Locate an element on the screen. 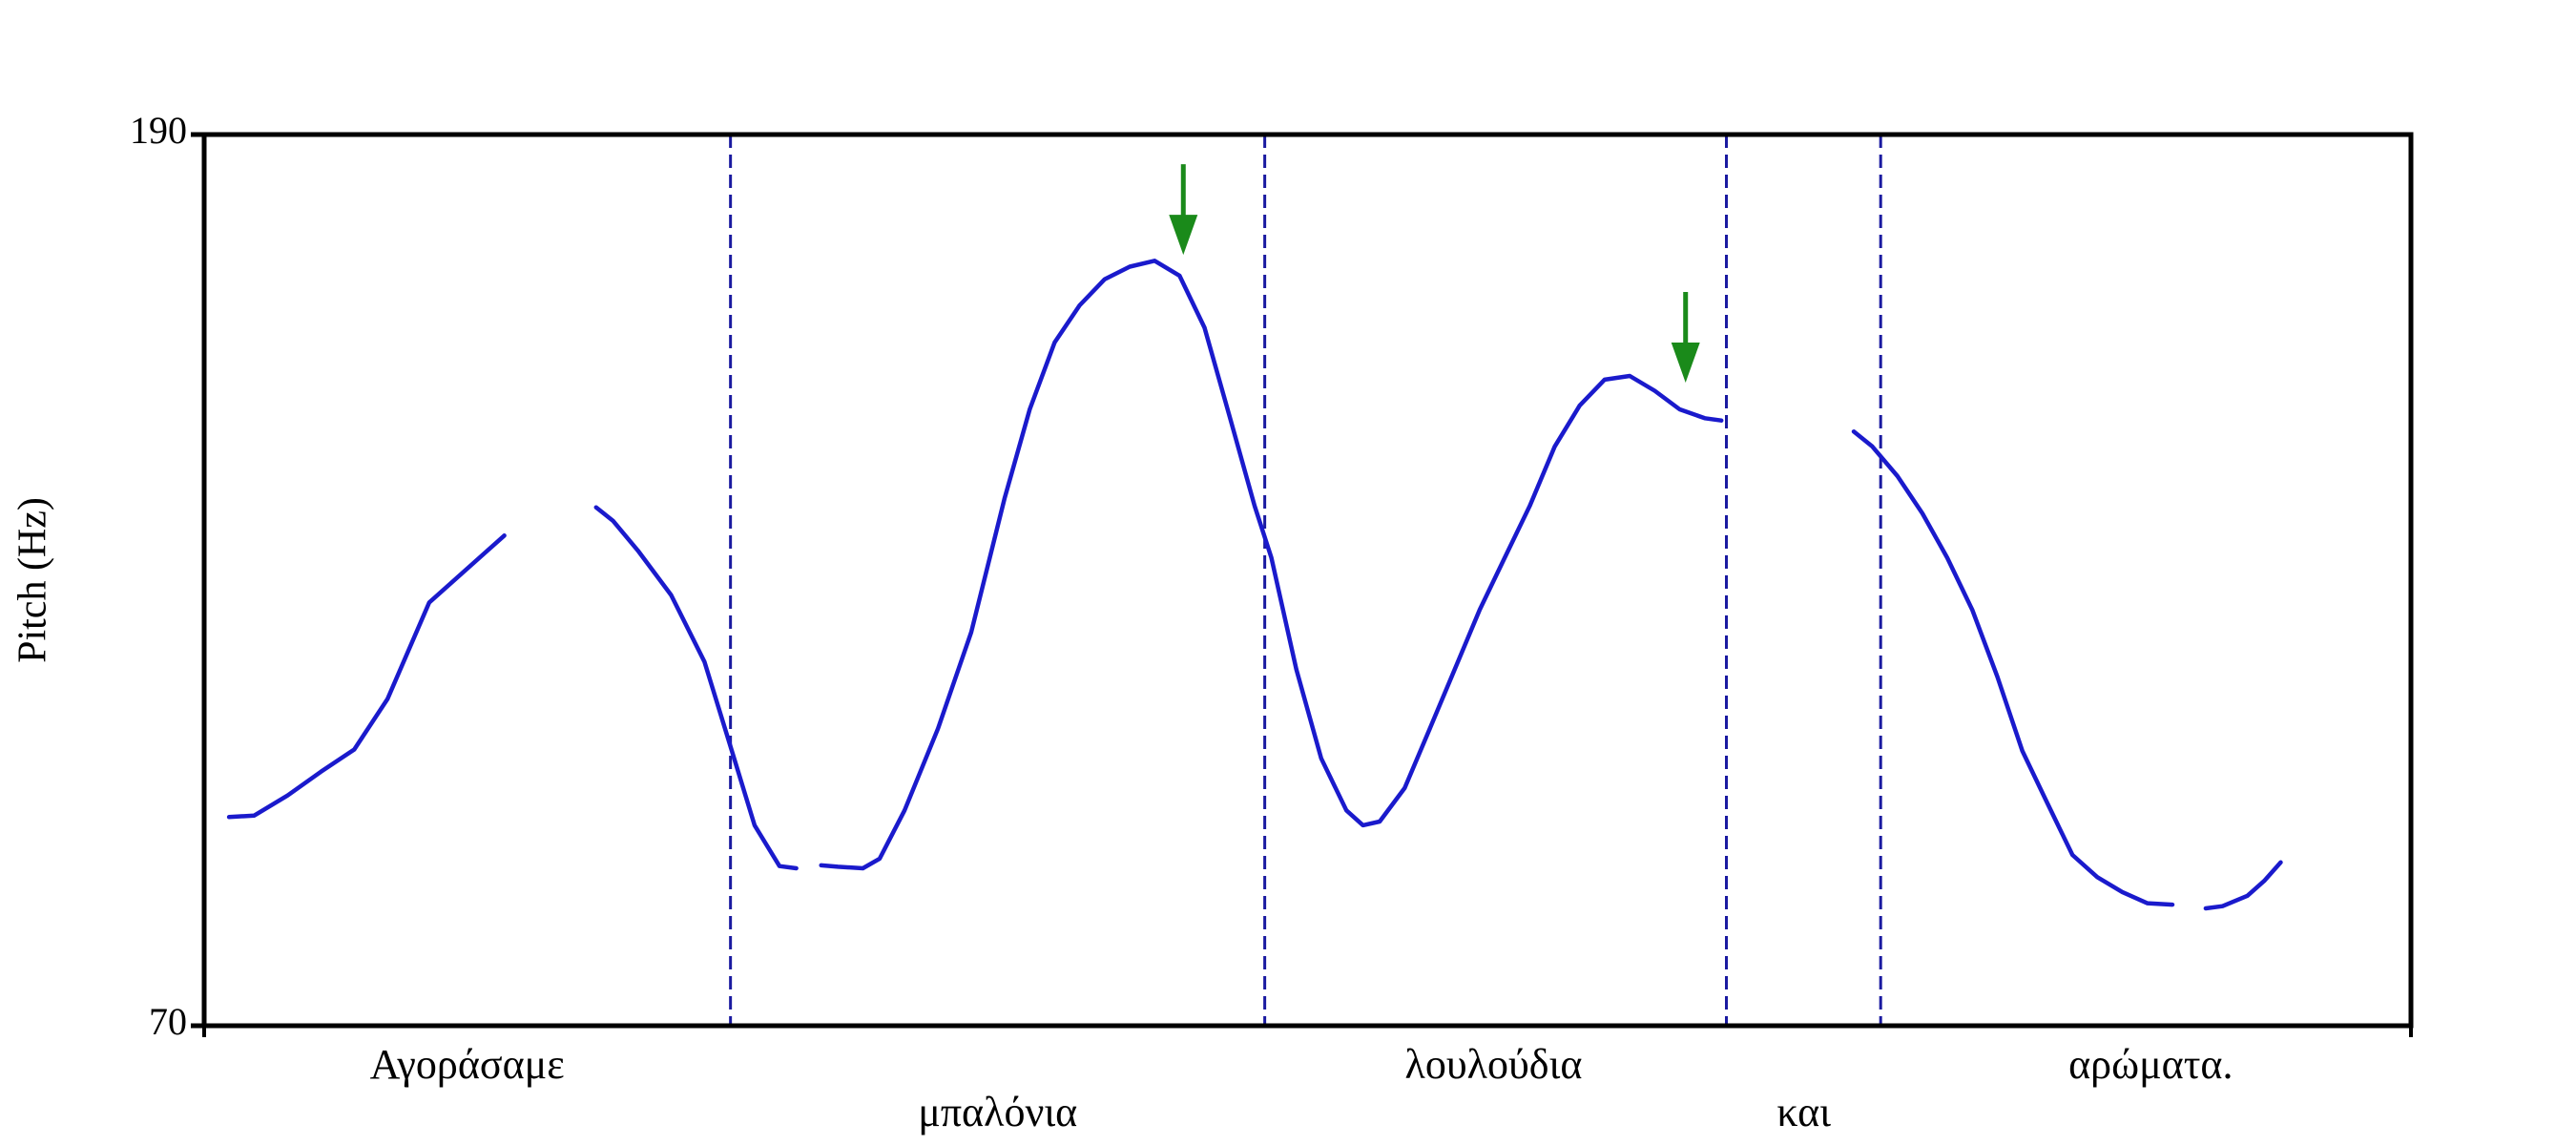  peak-markers is located at coordinates (1434, 273).